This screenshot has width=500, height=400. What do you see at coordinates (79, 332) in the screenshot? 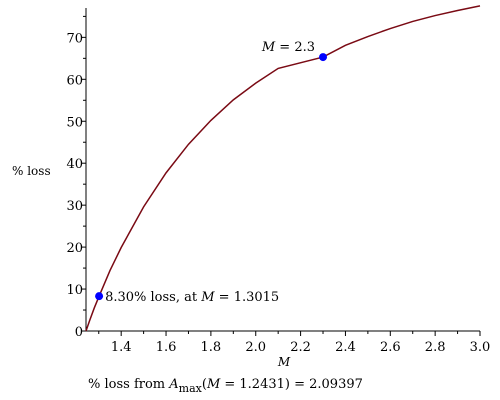
I see `y-tick-label: 0` at bounding box center [79, 332].